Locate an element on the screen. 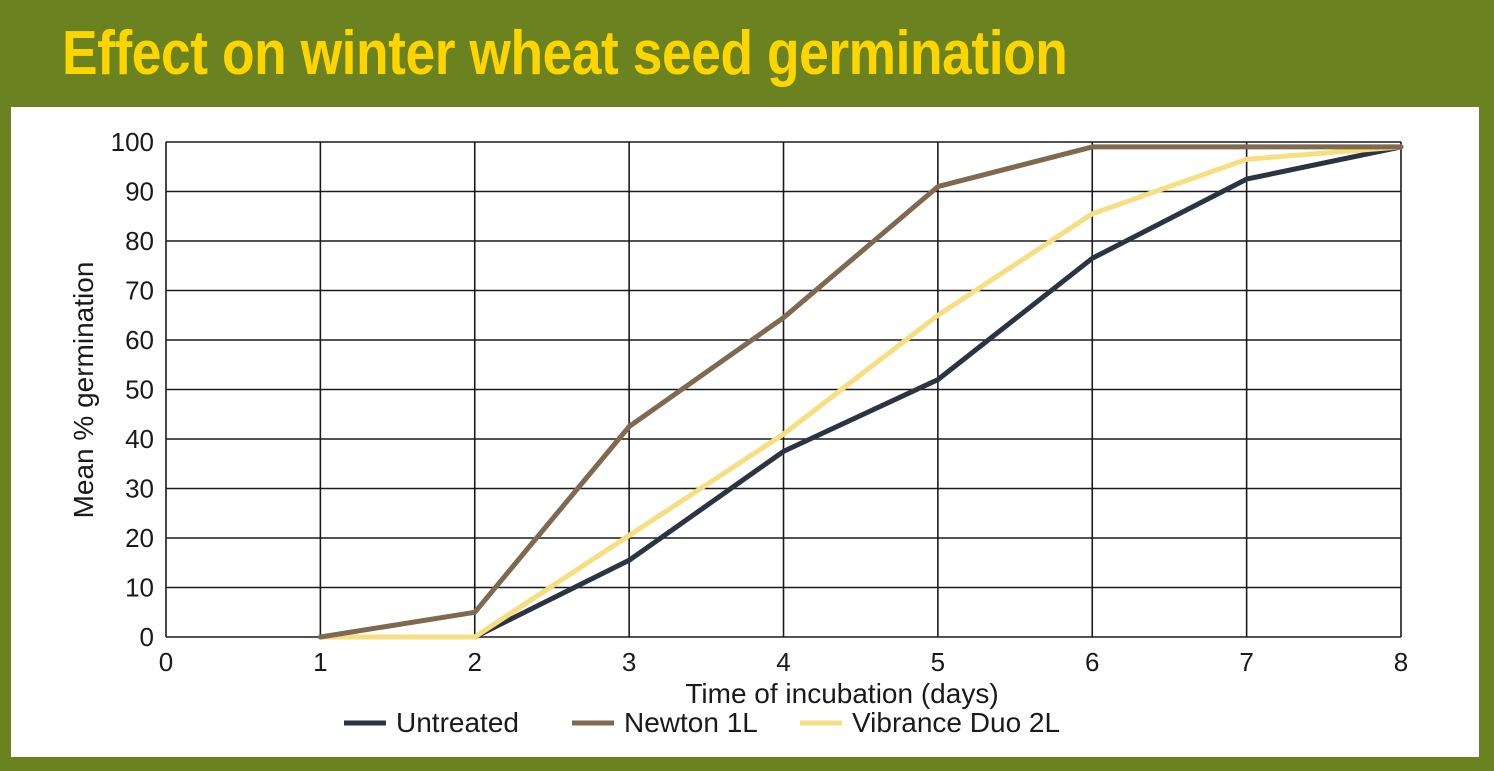 Image resolution: width=1494 pixels, height=771 pixels. chart-title: Effect on winter wheat seed germination is located at coordinates (565, 53).